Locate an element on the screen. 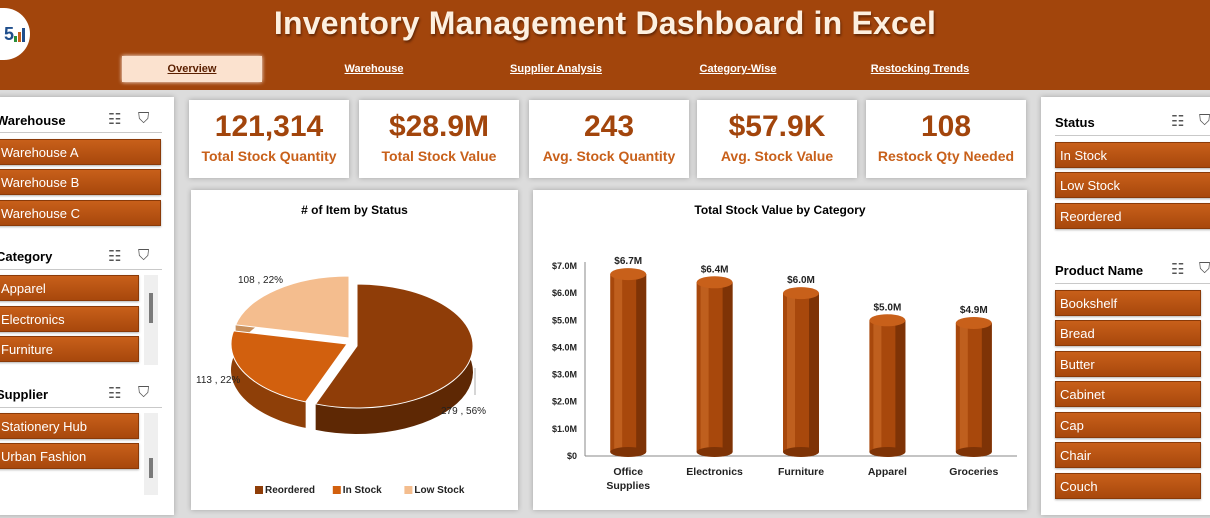 The image size is (1210, 518). slicer-item-couch: Couch is located at coordinates (1128, 486).